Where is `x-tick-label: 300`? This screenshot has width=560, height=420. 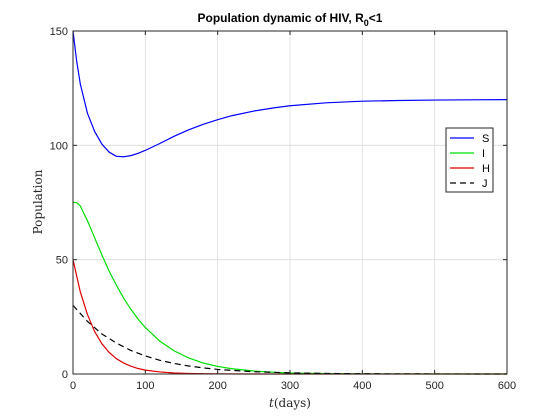
x-tick-label: 300 is located at coordinates (290, 386).